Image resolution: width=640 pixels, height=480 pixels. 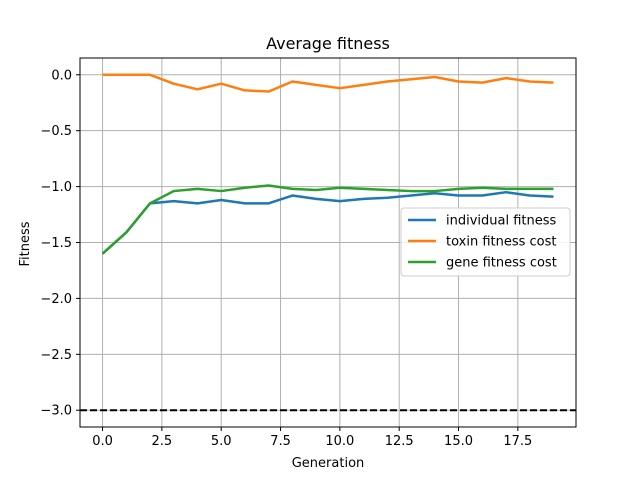 I want to click on y-tick-label: −3.0, so click(x=56, y=411).